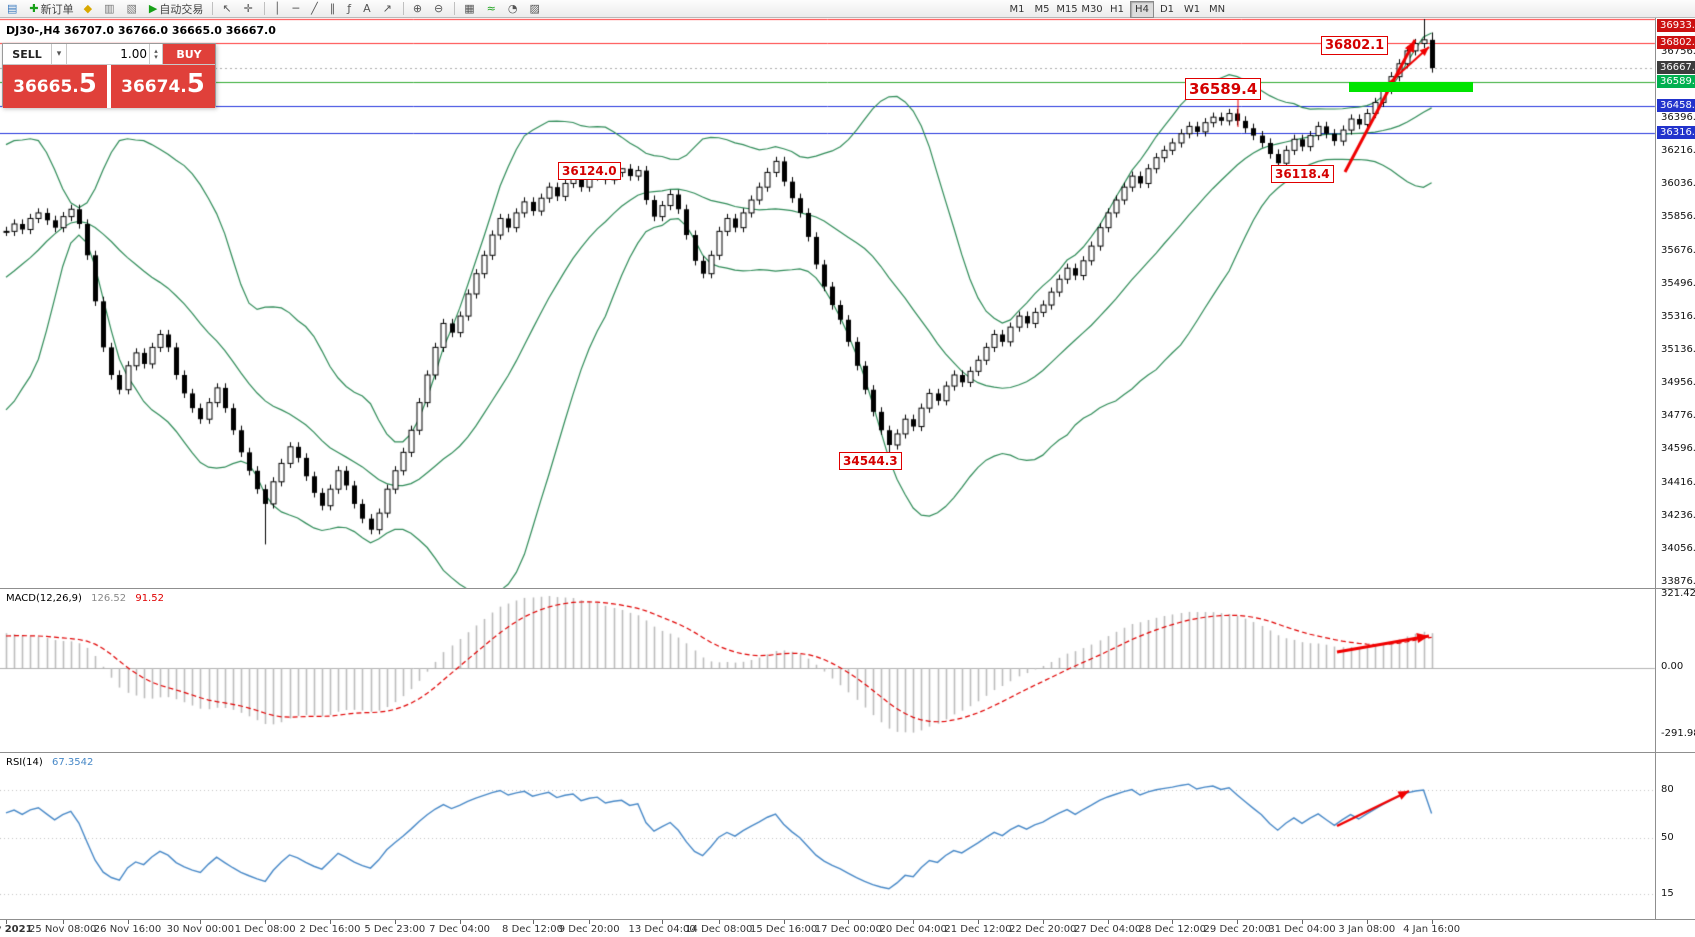  I want to click on arrow-object-icon: ↗, so click(388, 9).